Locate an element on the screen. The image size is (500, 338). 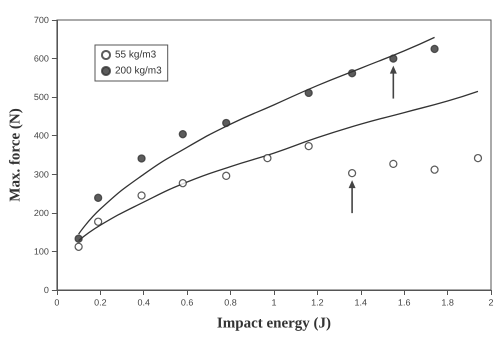
x-tick-label: 1.4 is located at coordinates (361, 303).